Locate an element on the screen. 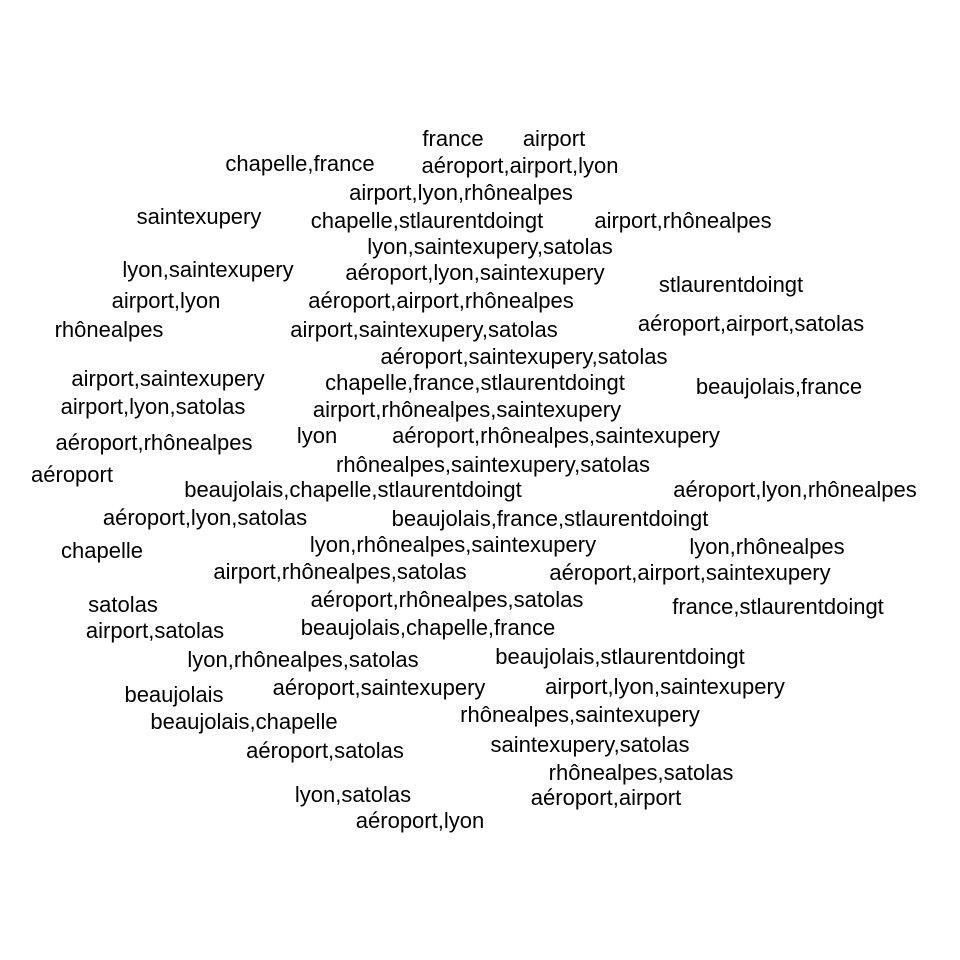  term-aeroport-saintexupery: aéroport,saintexupery is located at coordinates (379, 687).